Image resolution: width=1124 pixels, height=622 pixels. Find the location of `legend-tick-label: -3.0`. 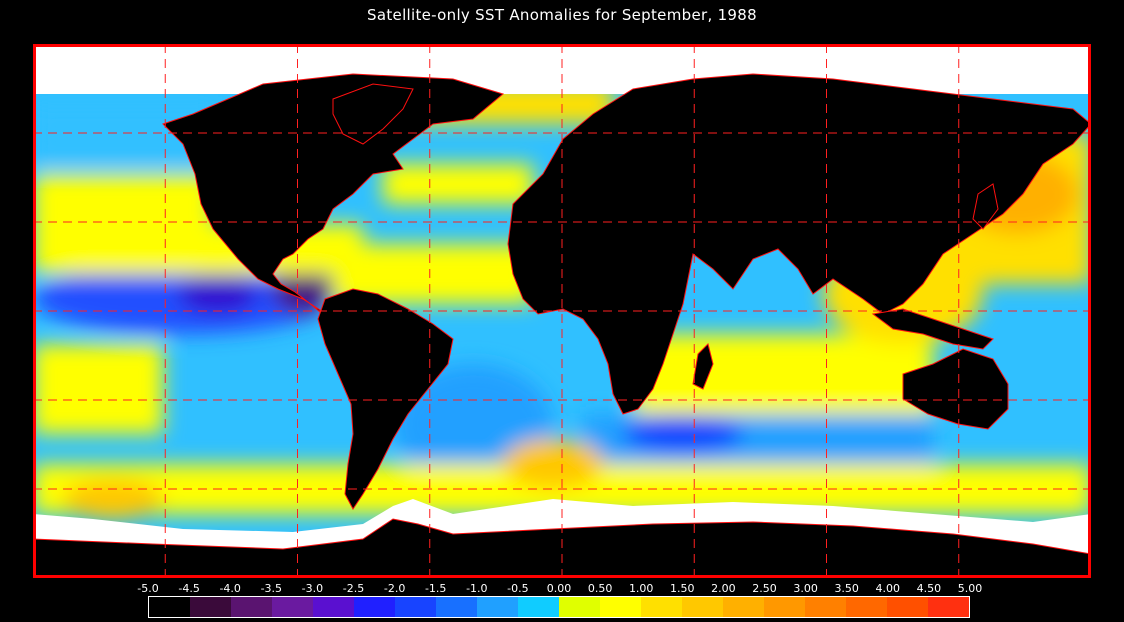

legend-tick-label: -3.0 is located at coordinates (312, 588).